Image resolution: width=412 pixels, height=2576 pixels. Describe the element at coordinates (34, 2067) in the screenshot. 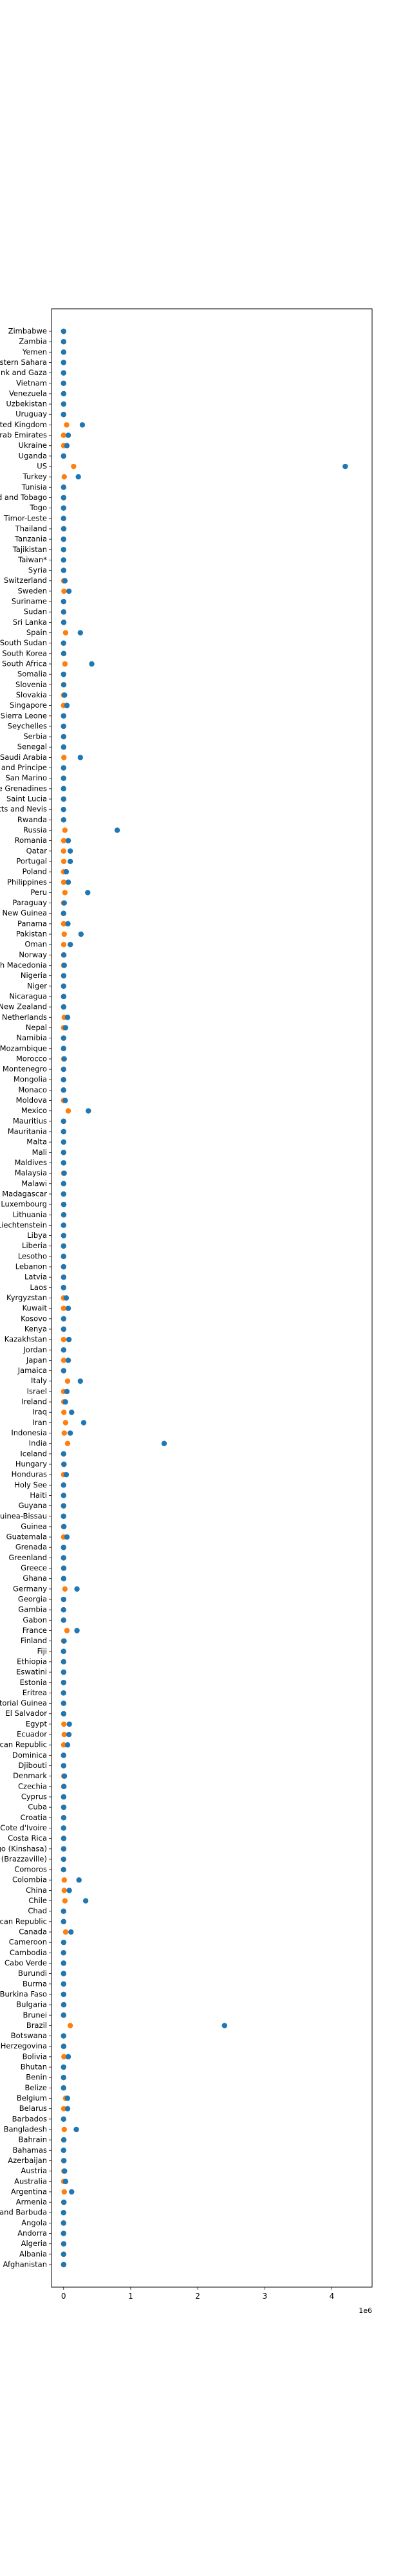

I see `y-tick-label: Bhutan` at that location.